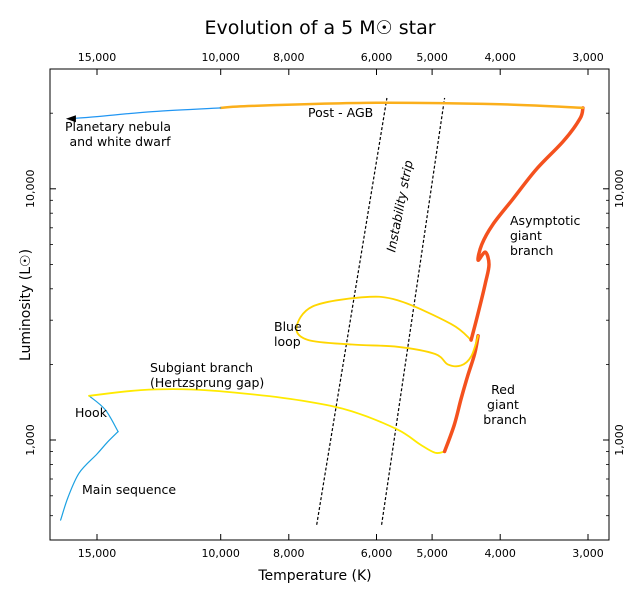 The width and height of the screenshot is (640, 593). Describe the element at coordinates (432, 553) in the screenshot. I see `x-tick-label-bottom: 5,000` at that location.